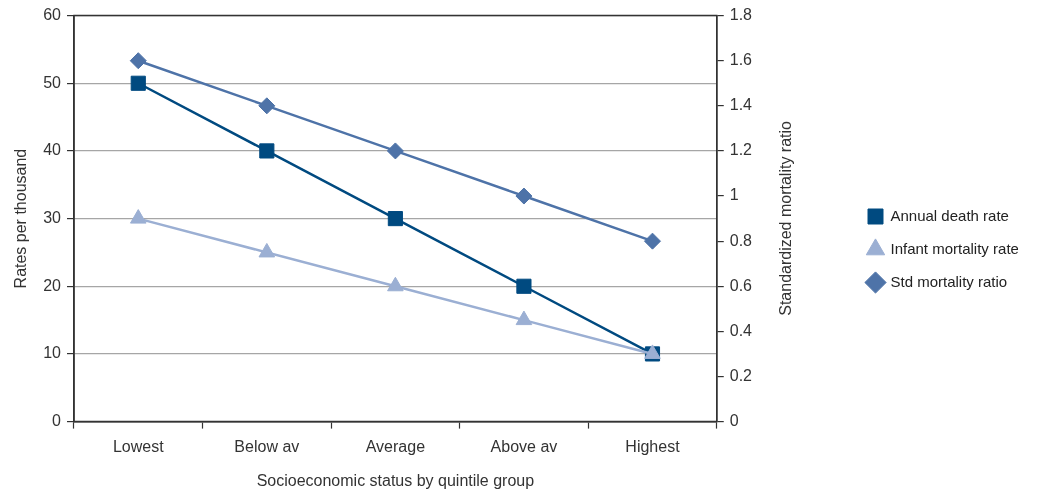 The height and width of the screenshot is (491, 1048). What do you see at coordinates (734, 421) in the screenshot?
I see `y2-tick-label: 0` at bounding box center [734, 421].